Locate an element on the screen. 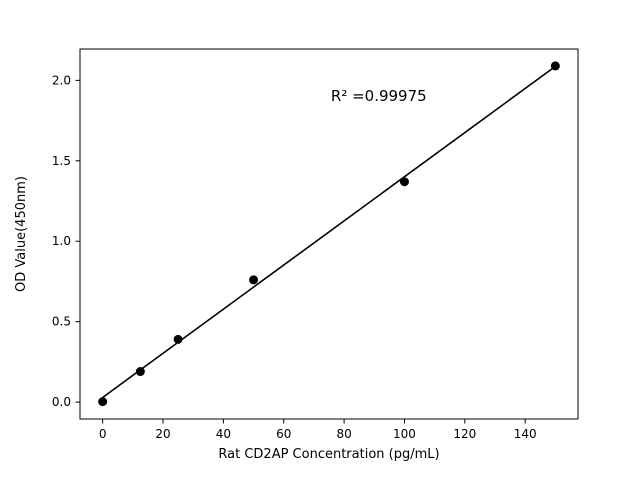 The image size is (640, 480). x-tick-label: 80 is located at coordinates (343, 434).